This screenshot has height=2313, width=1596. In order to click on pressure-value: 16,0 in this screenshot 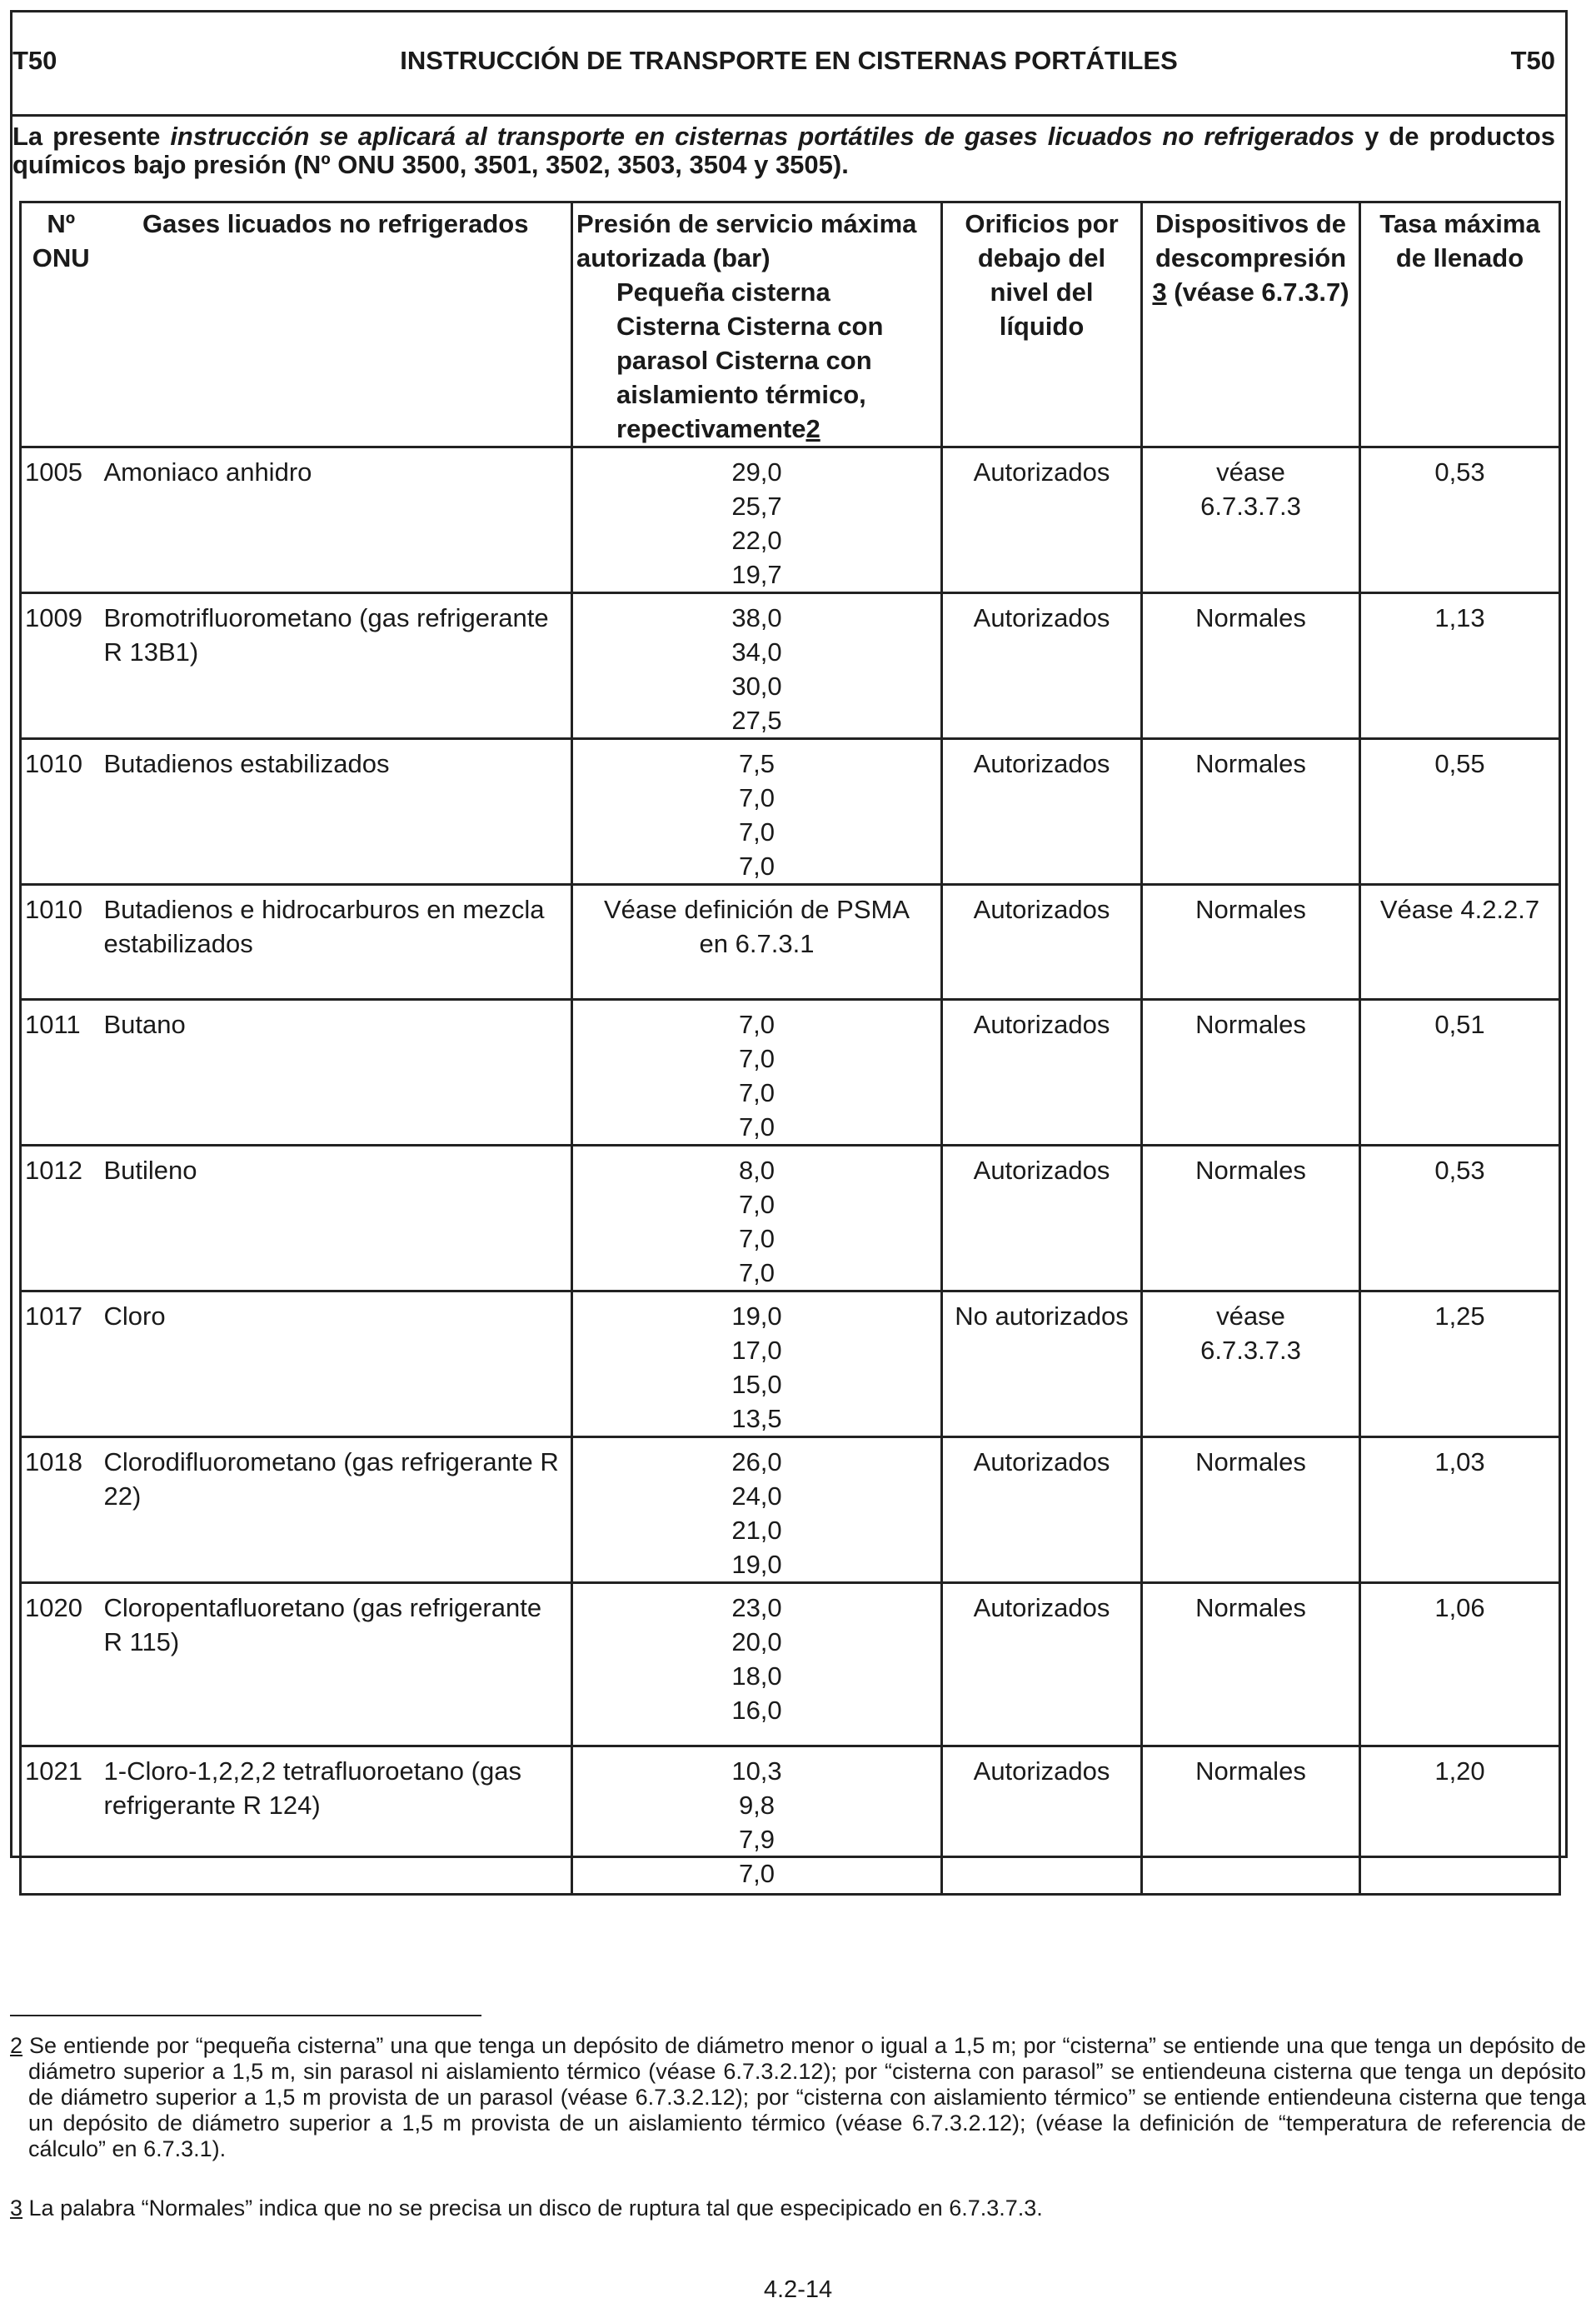, I will do `click(756, 1710)`.